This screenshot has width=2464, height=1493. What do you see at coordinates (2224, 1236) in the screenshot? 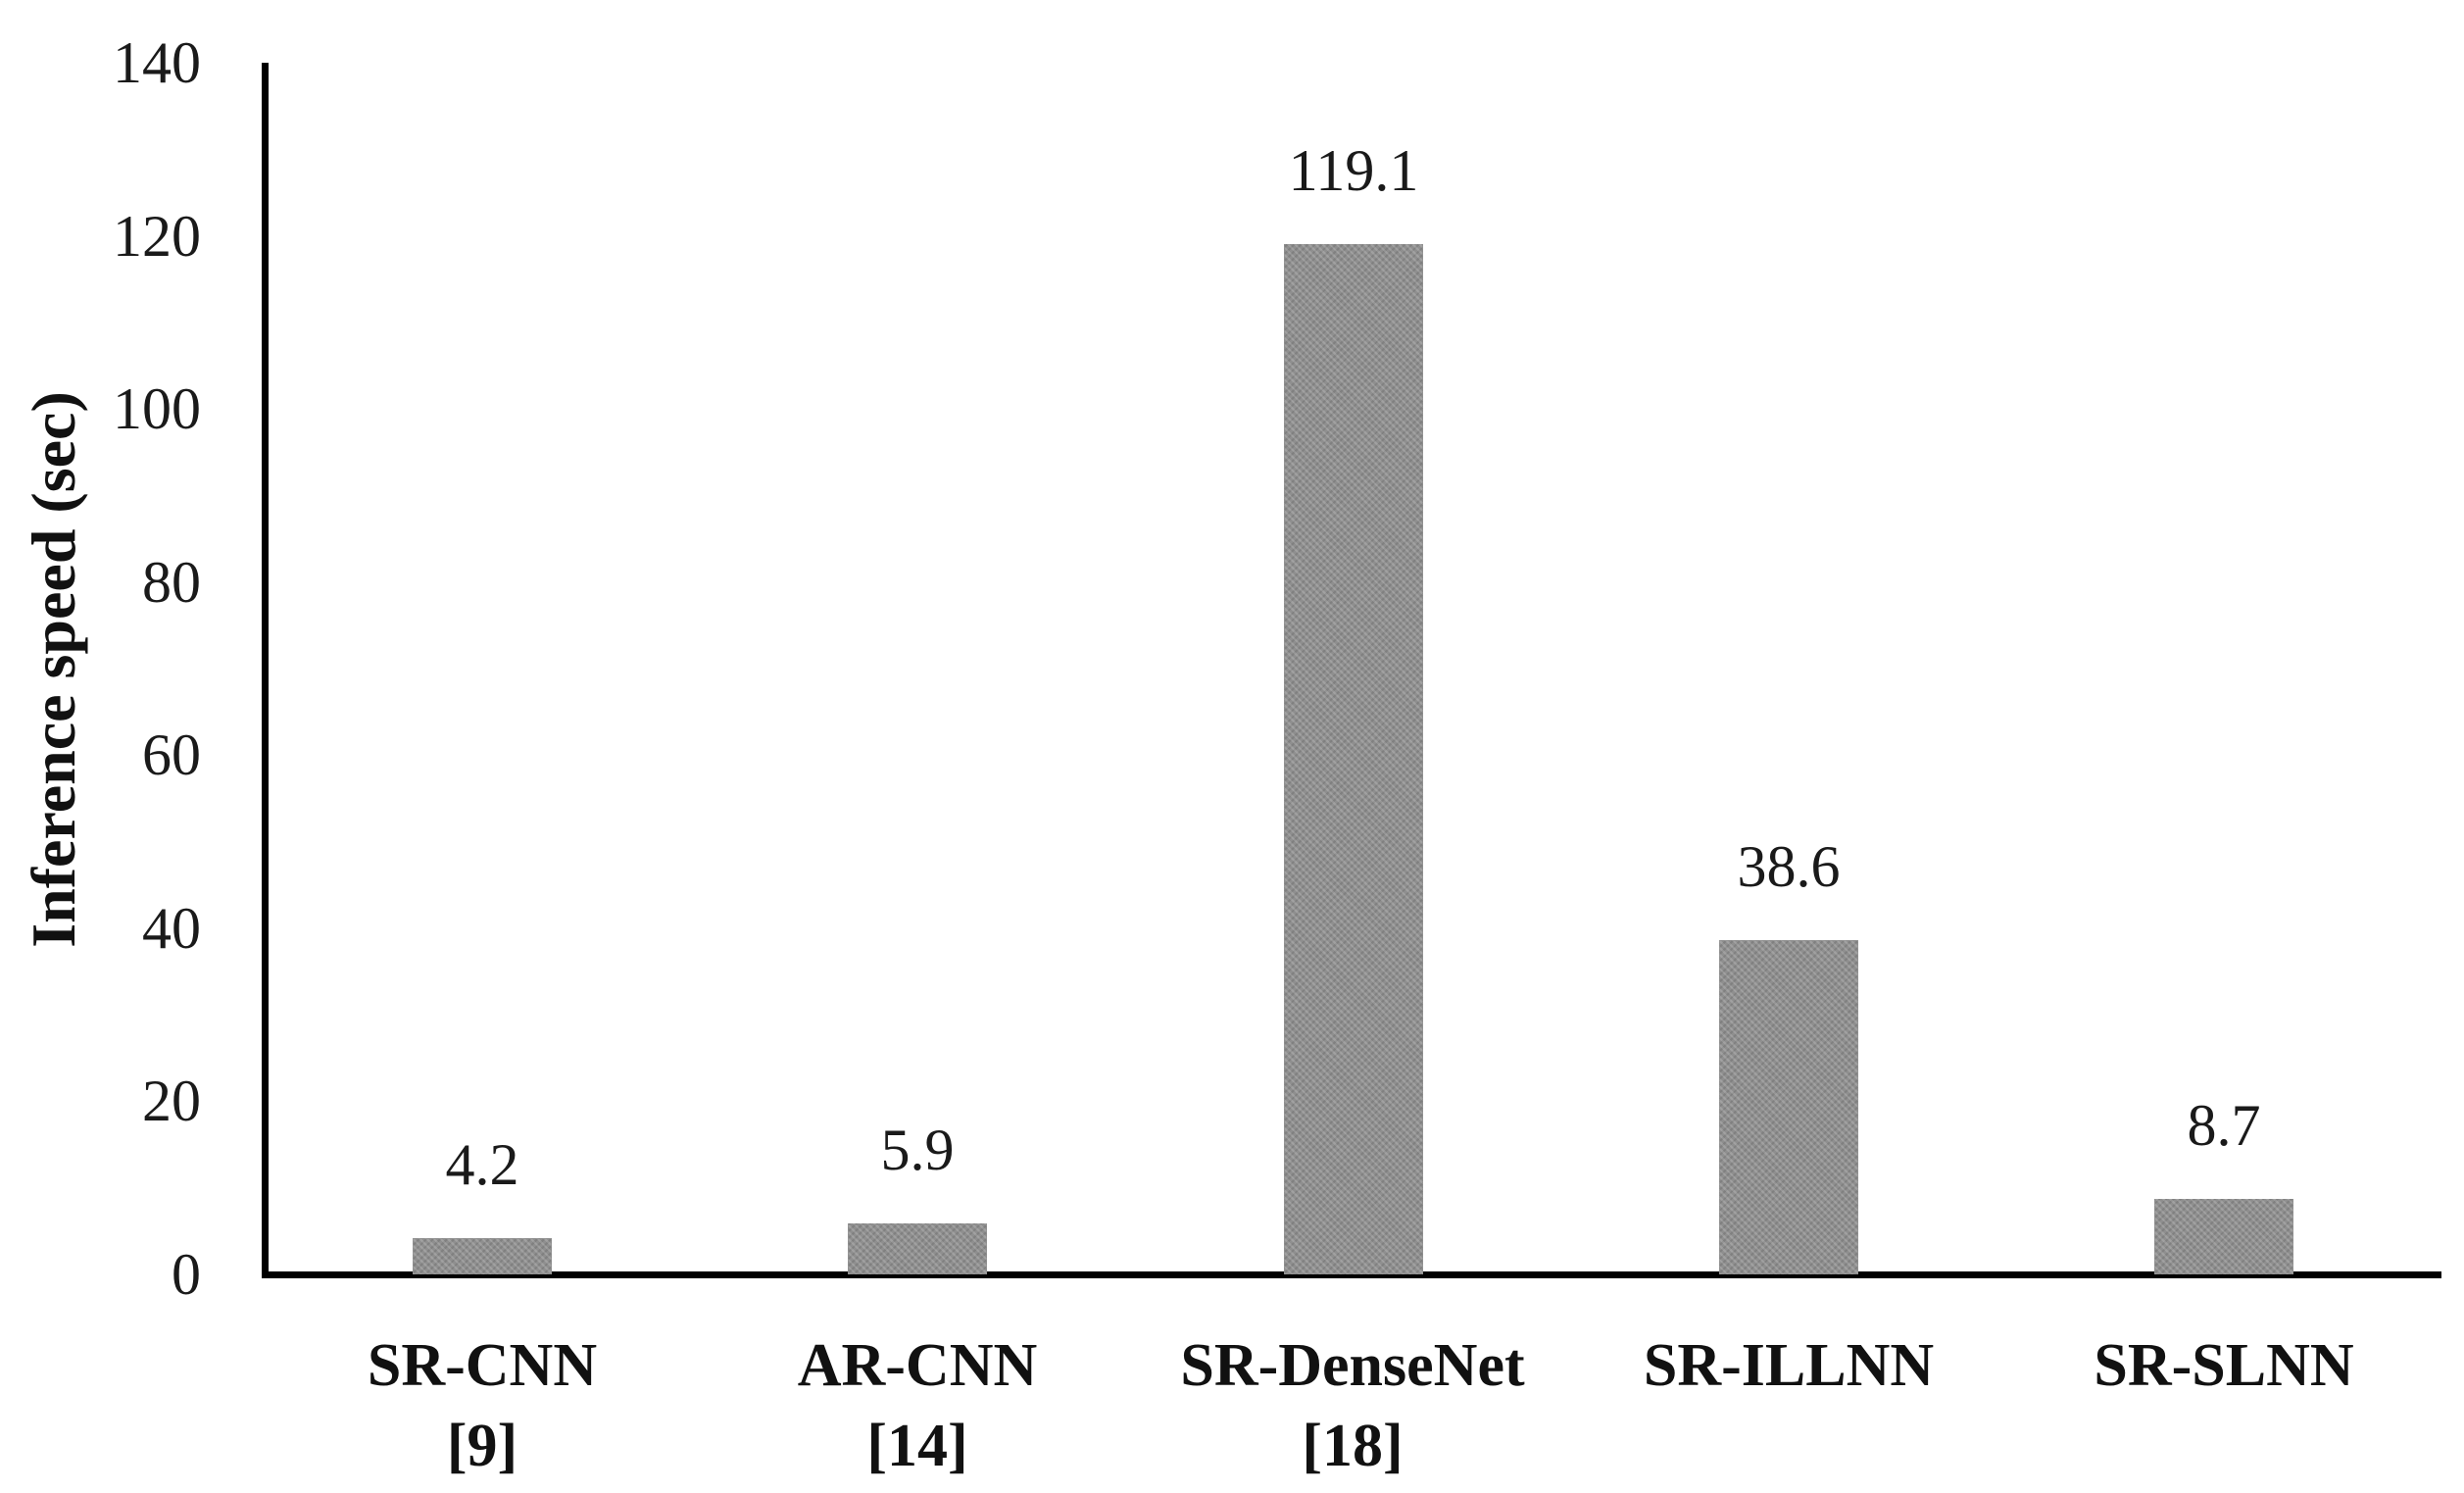
I see `bar-sr-slnn` at bounding box center [2224, 1236].